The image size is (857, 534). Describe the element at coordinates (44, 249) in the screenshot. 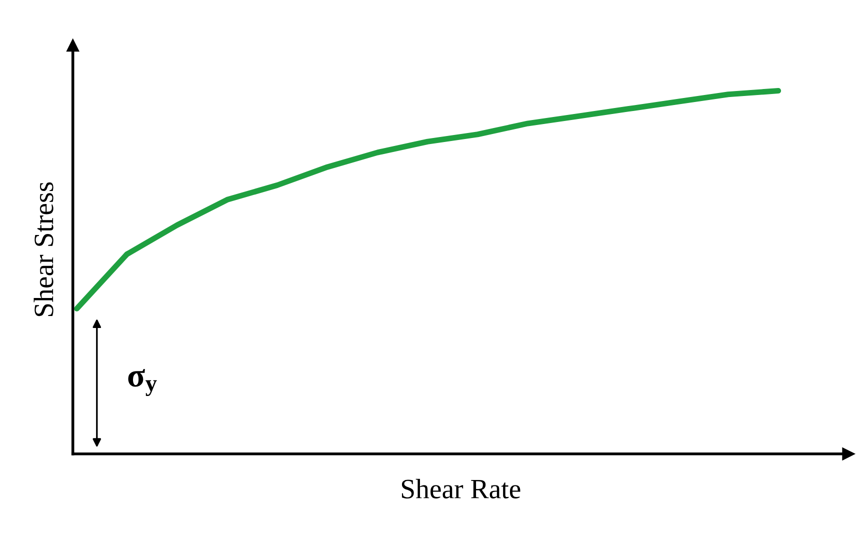

I see `y-axis-title: Shear Stress` at that location.